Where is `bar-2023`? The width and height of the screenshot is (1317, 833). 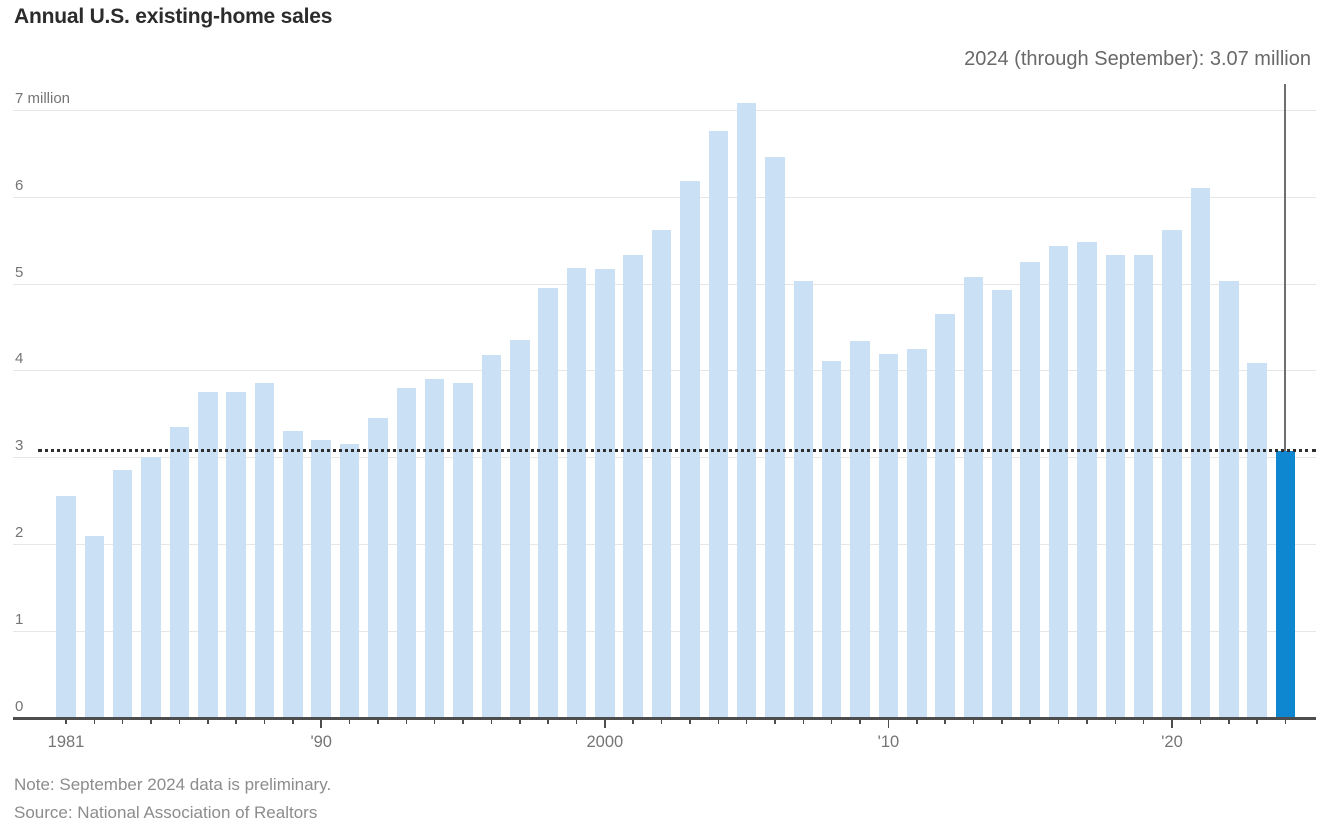 bar-2023 is located at coordinates (1257, 540).